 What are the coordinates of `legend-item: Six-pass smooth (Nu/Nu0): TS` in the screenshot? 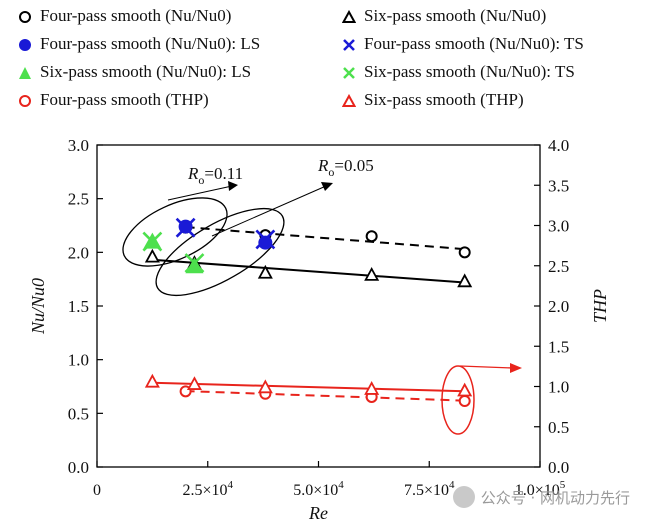 It's located at (458, 72).